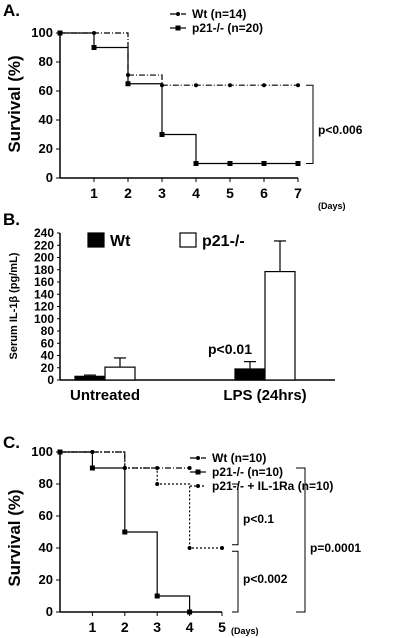  What do you see at coordinates (44, 245) in the screenshot?
I see `panel-b-y-tick-label: 220` at bounding box center [44, 245].